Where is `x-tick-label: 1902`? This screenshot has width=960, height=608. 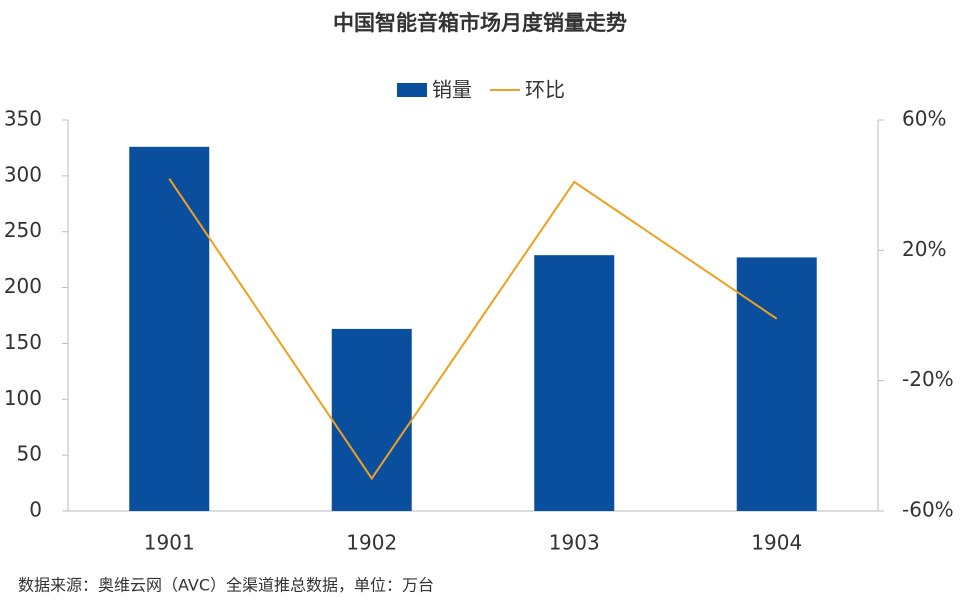
x-tick-label: 1902 is located at coordinates (371, 543).